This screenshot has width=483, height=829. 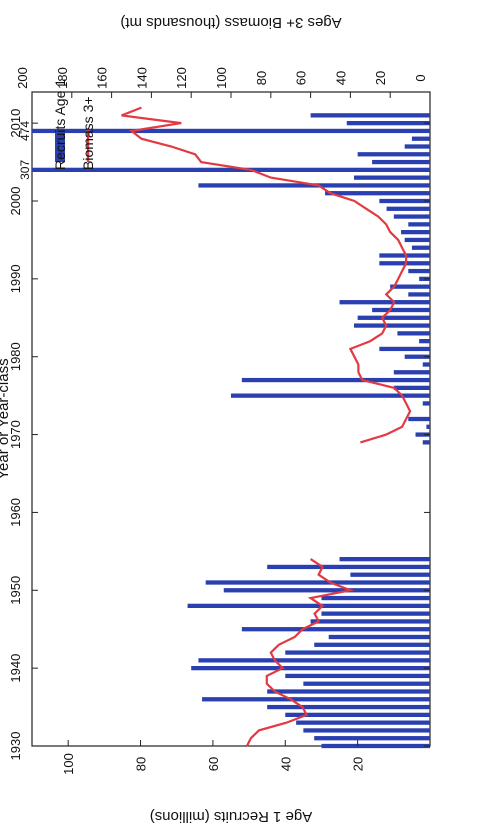 What do you see at coordinates (370, 621) in the screenshot?
I see `recruit-bar-1946` at bounding box center [370, 621].